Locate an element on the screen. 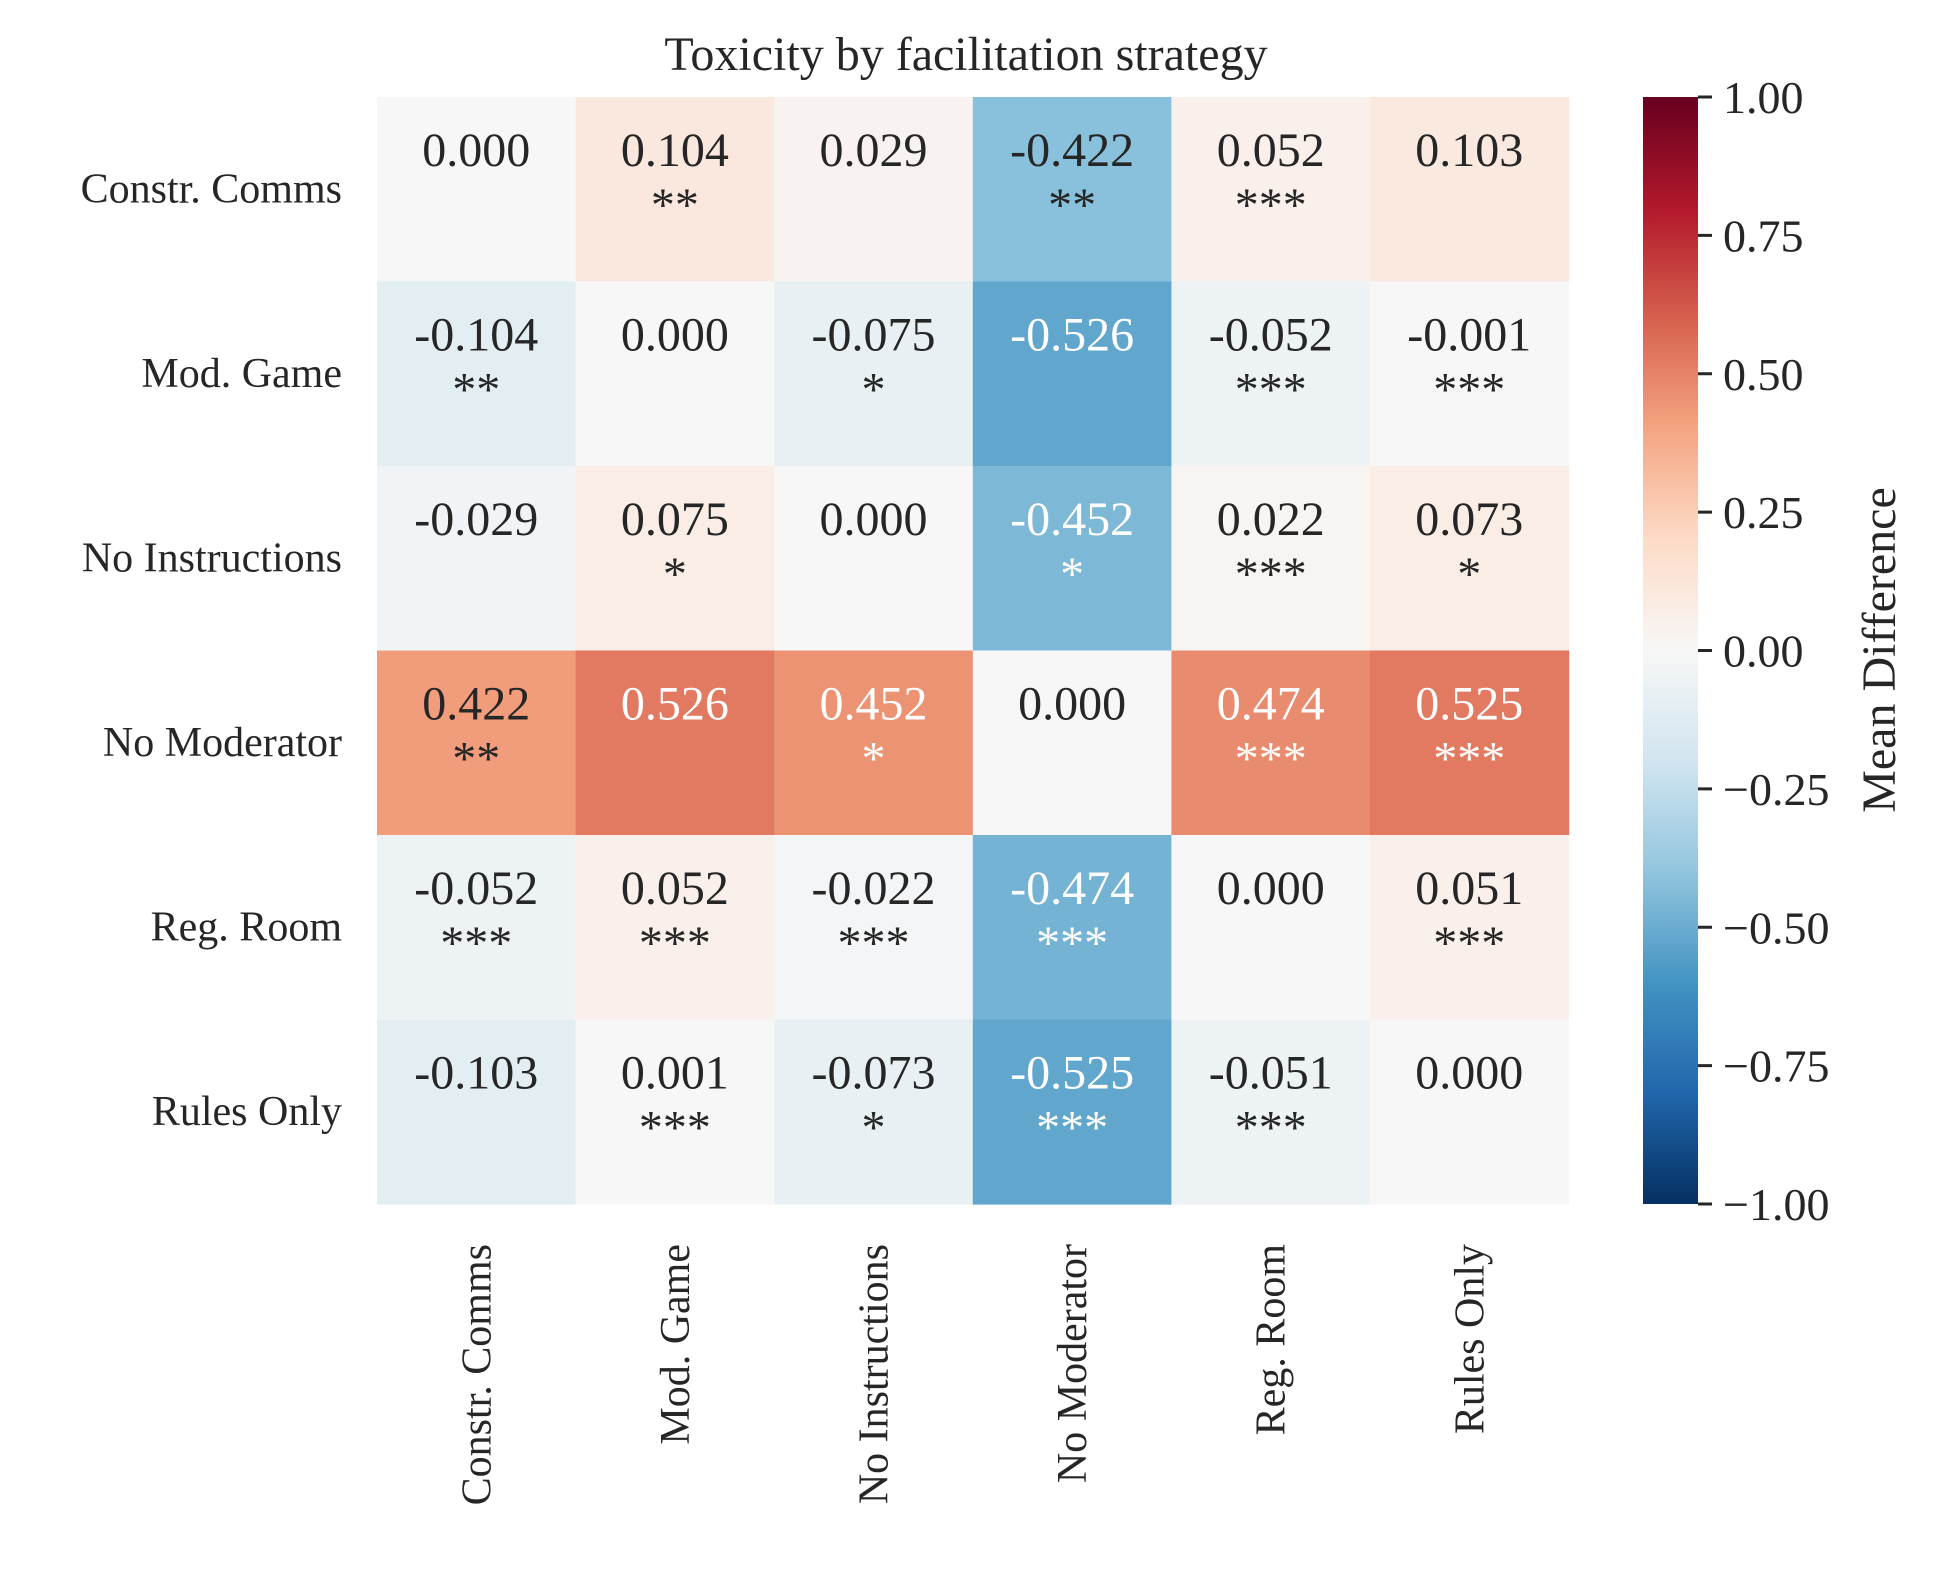 This screenshot has height=1581, width=1959. colorbar-tick-label: 0.75 is located at coordinates (1763, 235).